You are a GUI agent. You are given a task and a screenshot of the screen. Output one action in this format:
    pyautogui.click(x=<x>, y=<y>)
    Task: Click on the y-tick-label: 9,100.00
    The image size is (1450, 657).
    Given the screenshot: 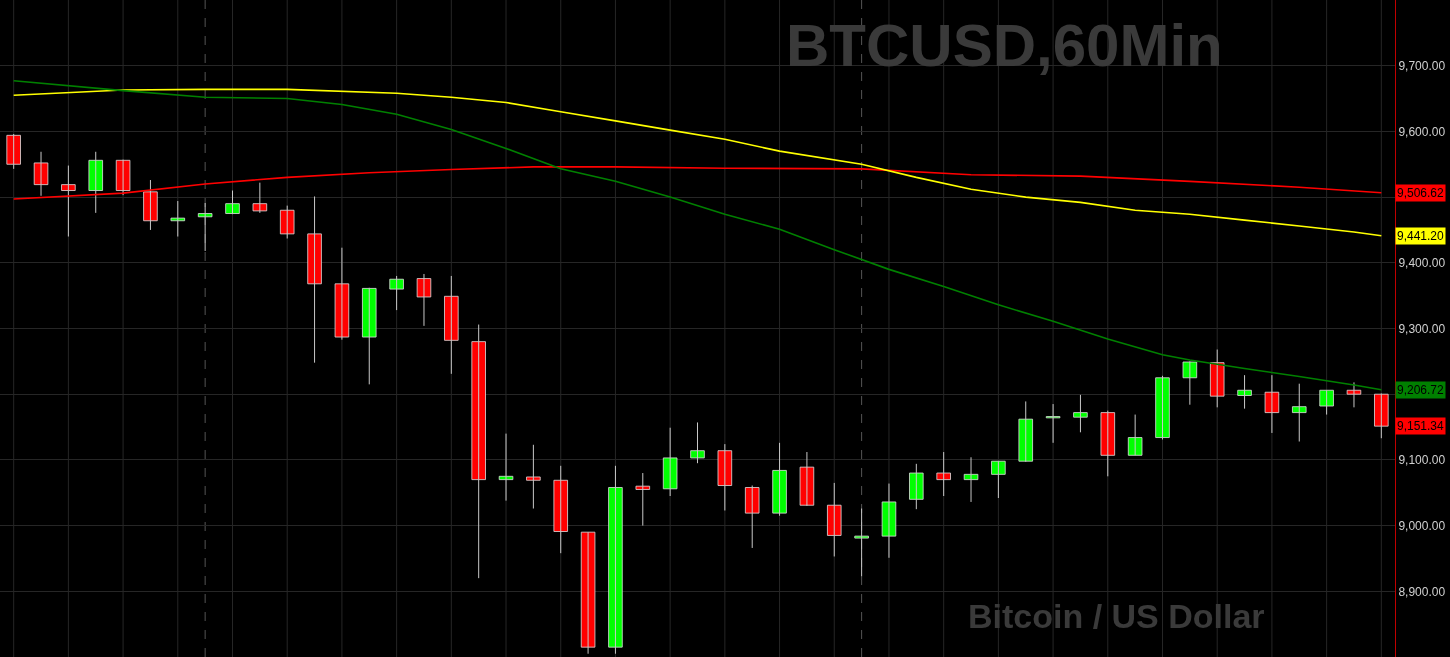 What is the action you would take?
    pyautogui.click(x=1422, y=460)
    